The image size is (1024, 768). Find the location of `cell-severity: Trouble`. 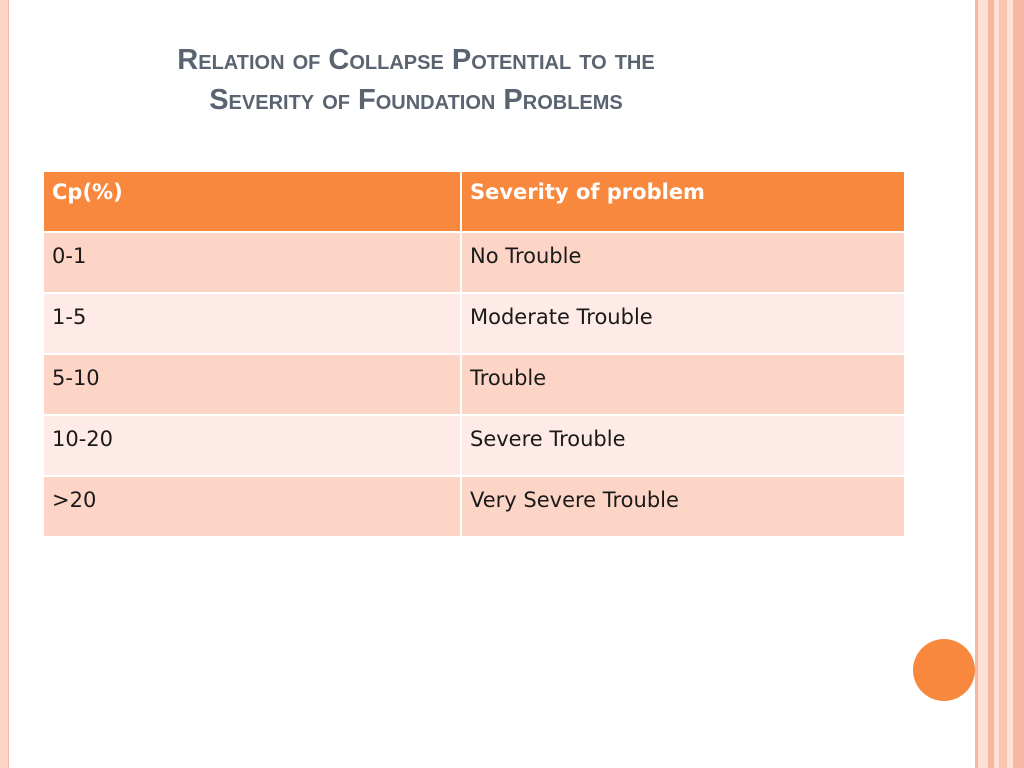

cell-severity: Trouble is located at coordinates (683, 384).